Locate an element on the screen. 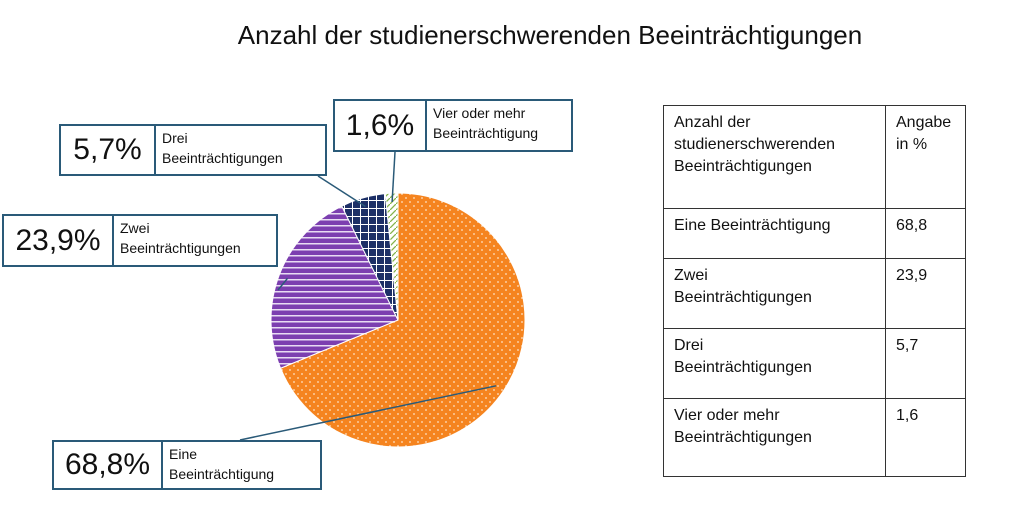 The height and width of the screenshot is (529, 1024). table-cell-value: 68,8 is located at coordinates (925, 233).